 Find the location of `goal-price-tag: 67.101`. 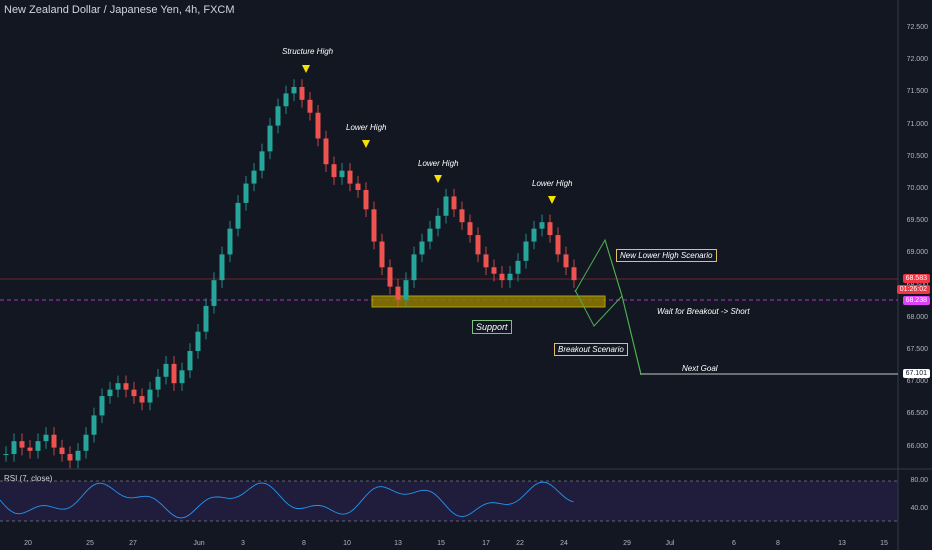

goal-price-tag: 67.101 is located at coordinates (916, 373).